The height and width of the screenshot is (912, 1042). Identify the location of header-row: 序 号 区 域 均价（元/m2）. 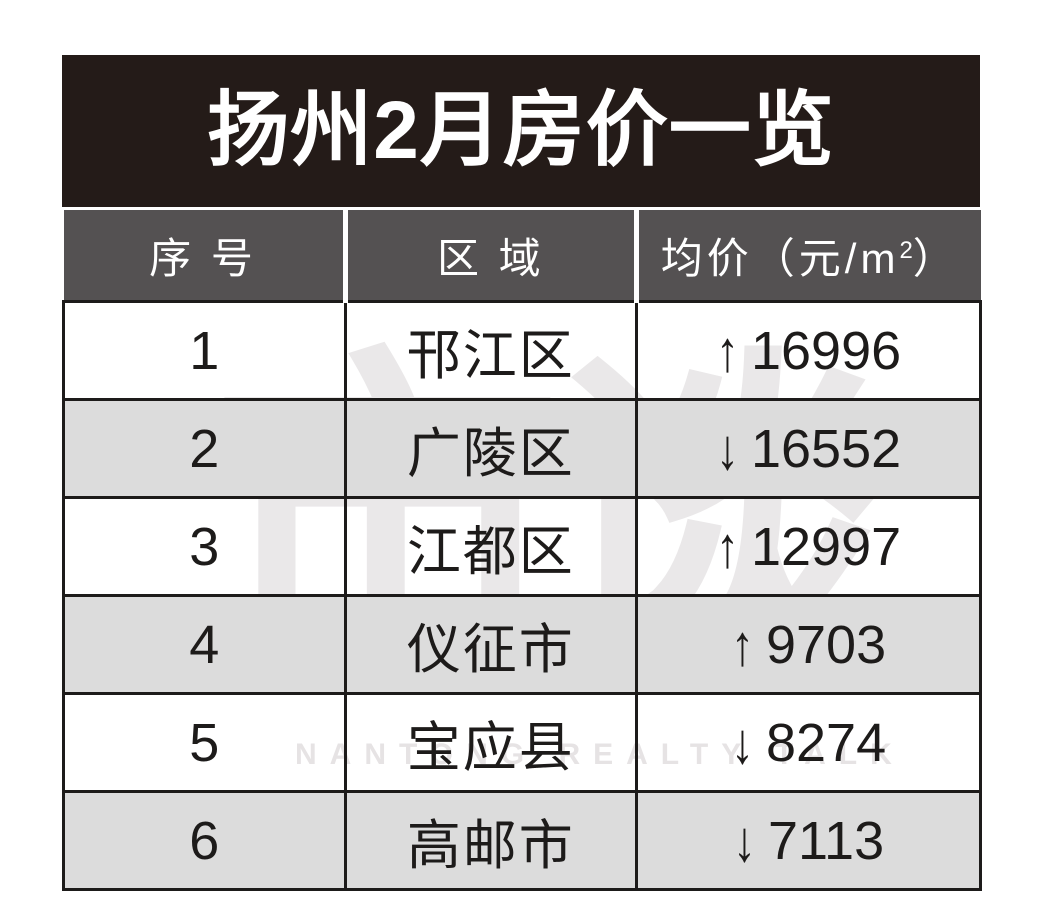
(522, 256).